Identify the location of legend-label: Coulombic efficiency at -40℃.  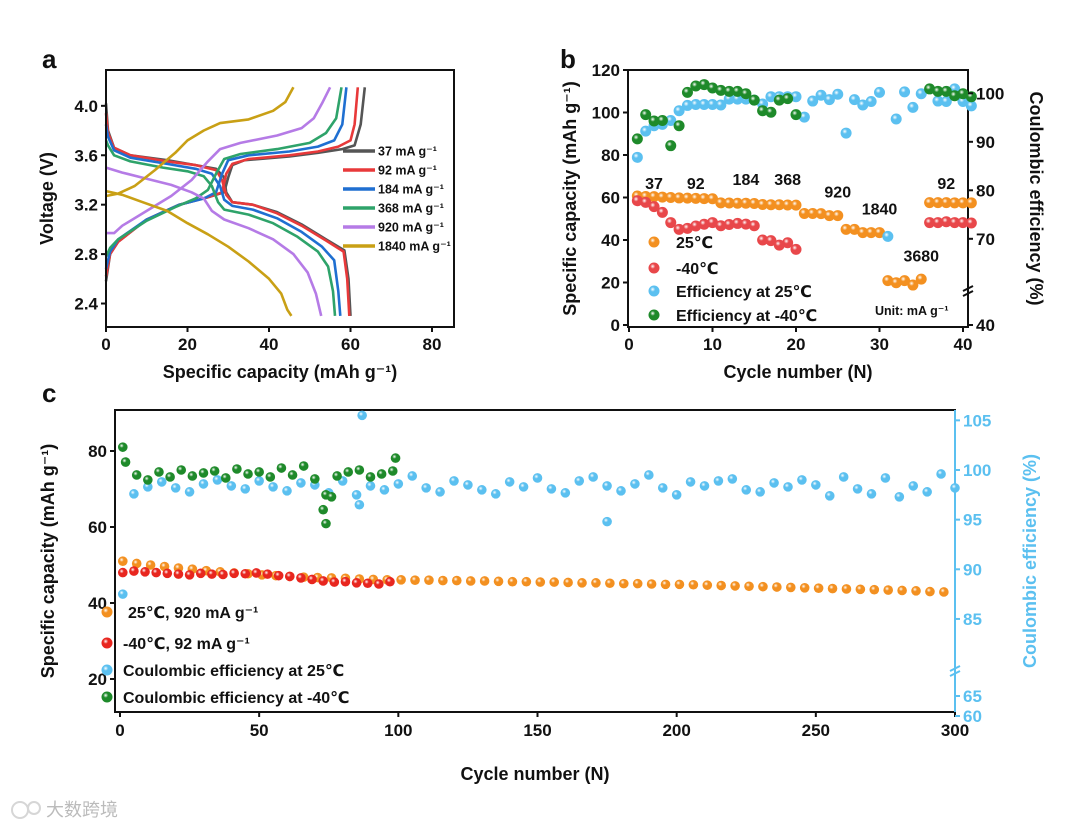
(236, 698).